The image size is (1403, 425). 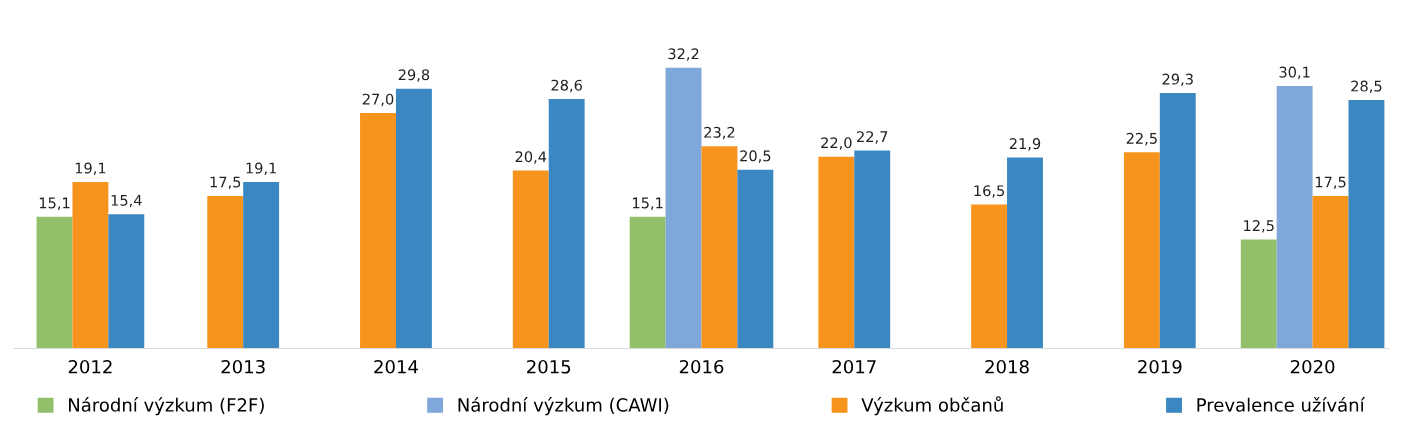 What do you see at coordinates (755, 156) in the screenshot?
I see `data-label: 20,5` at bounding box center [755, 156].